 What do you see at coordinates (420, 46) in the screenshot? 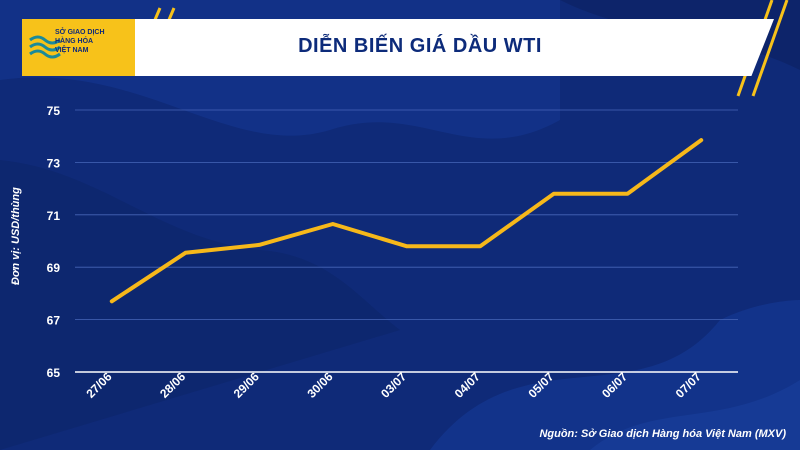
I see `chart-title: DIỄN BIẾN GIÁ DẦU WTI` at bounding box center [420, 46].